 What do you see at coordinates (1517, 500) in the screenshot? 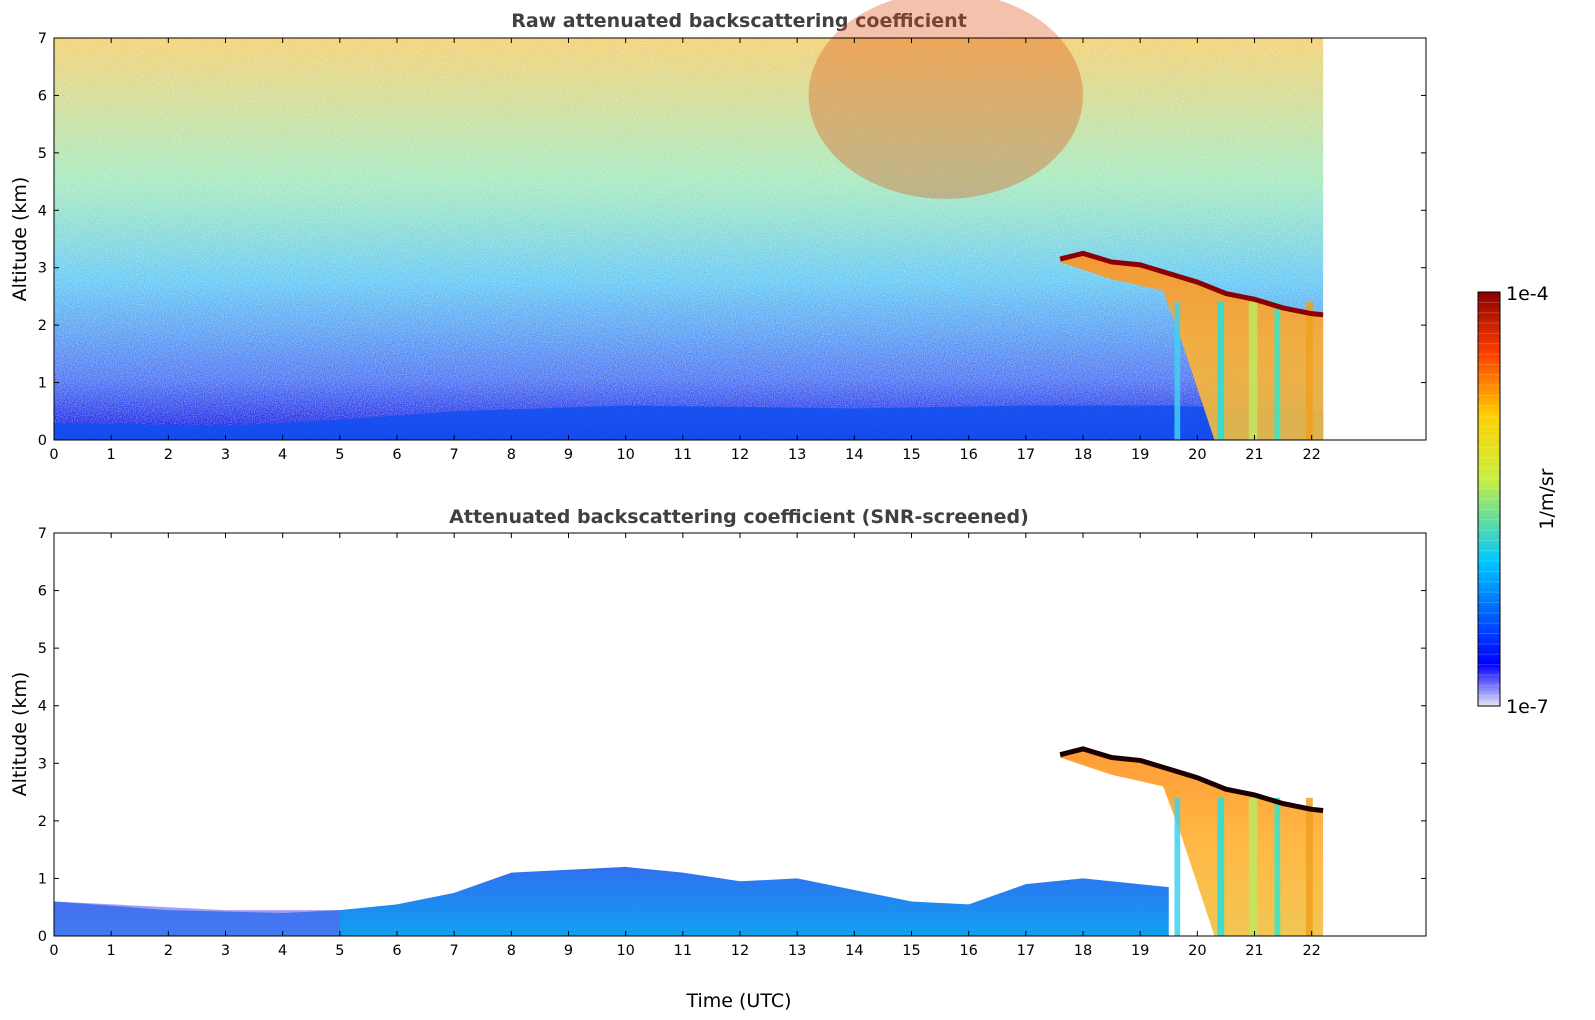
I see `colorbar: 1e-4 1e-7 1/m/sr` at bounding box center [1517, 500].